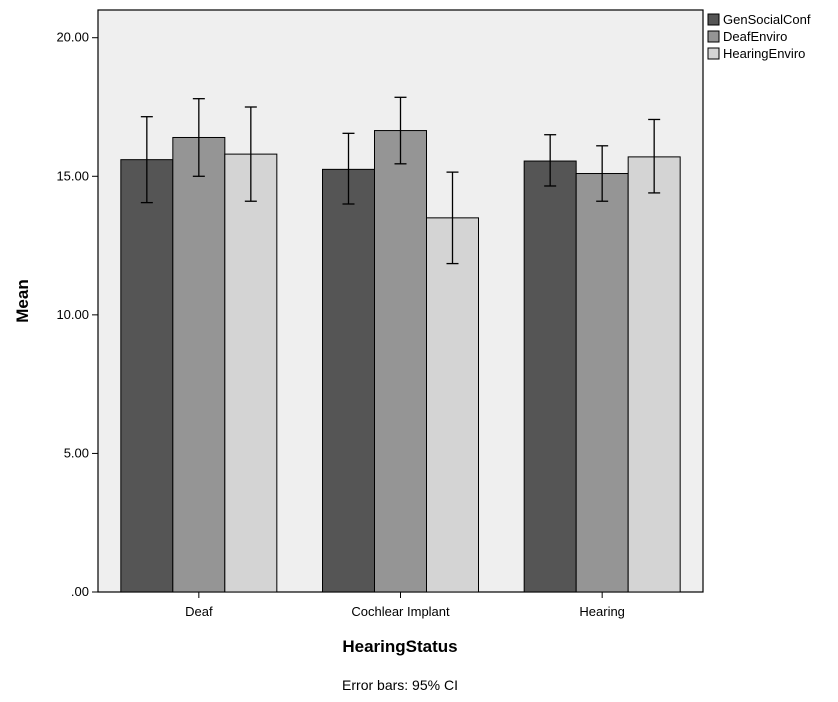 The height and width of the screenshot is (702, 838). Describe the element at coordinates (400, 611) in the screenshot. I see `x-tick-label: Cochlear Implant` at that location.